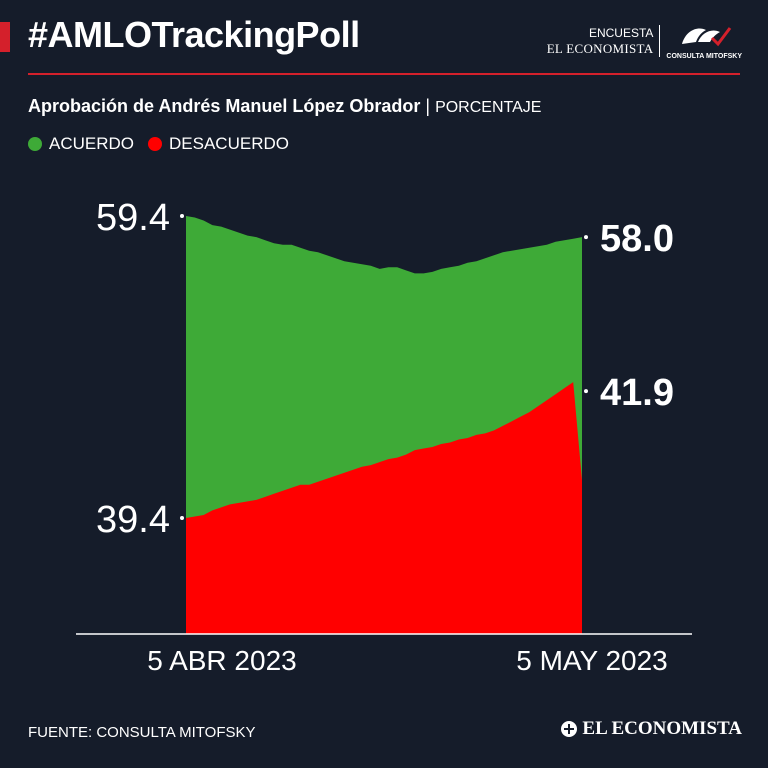 The height and width of the screenshot is (768, 768). I want to click on legend-dot-acuerdo, so click(35, 144).